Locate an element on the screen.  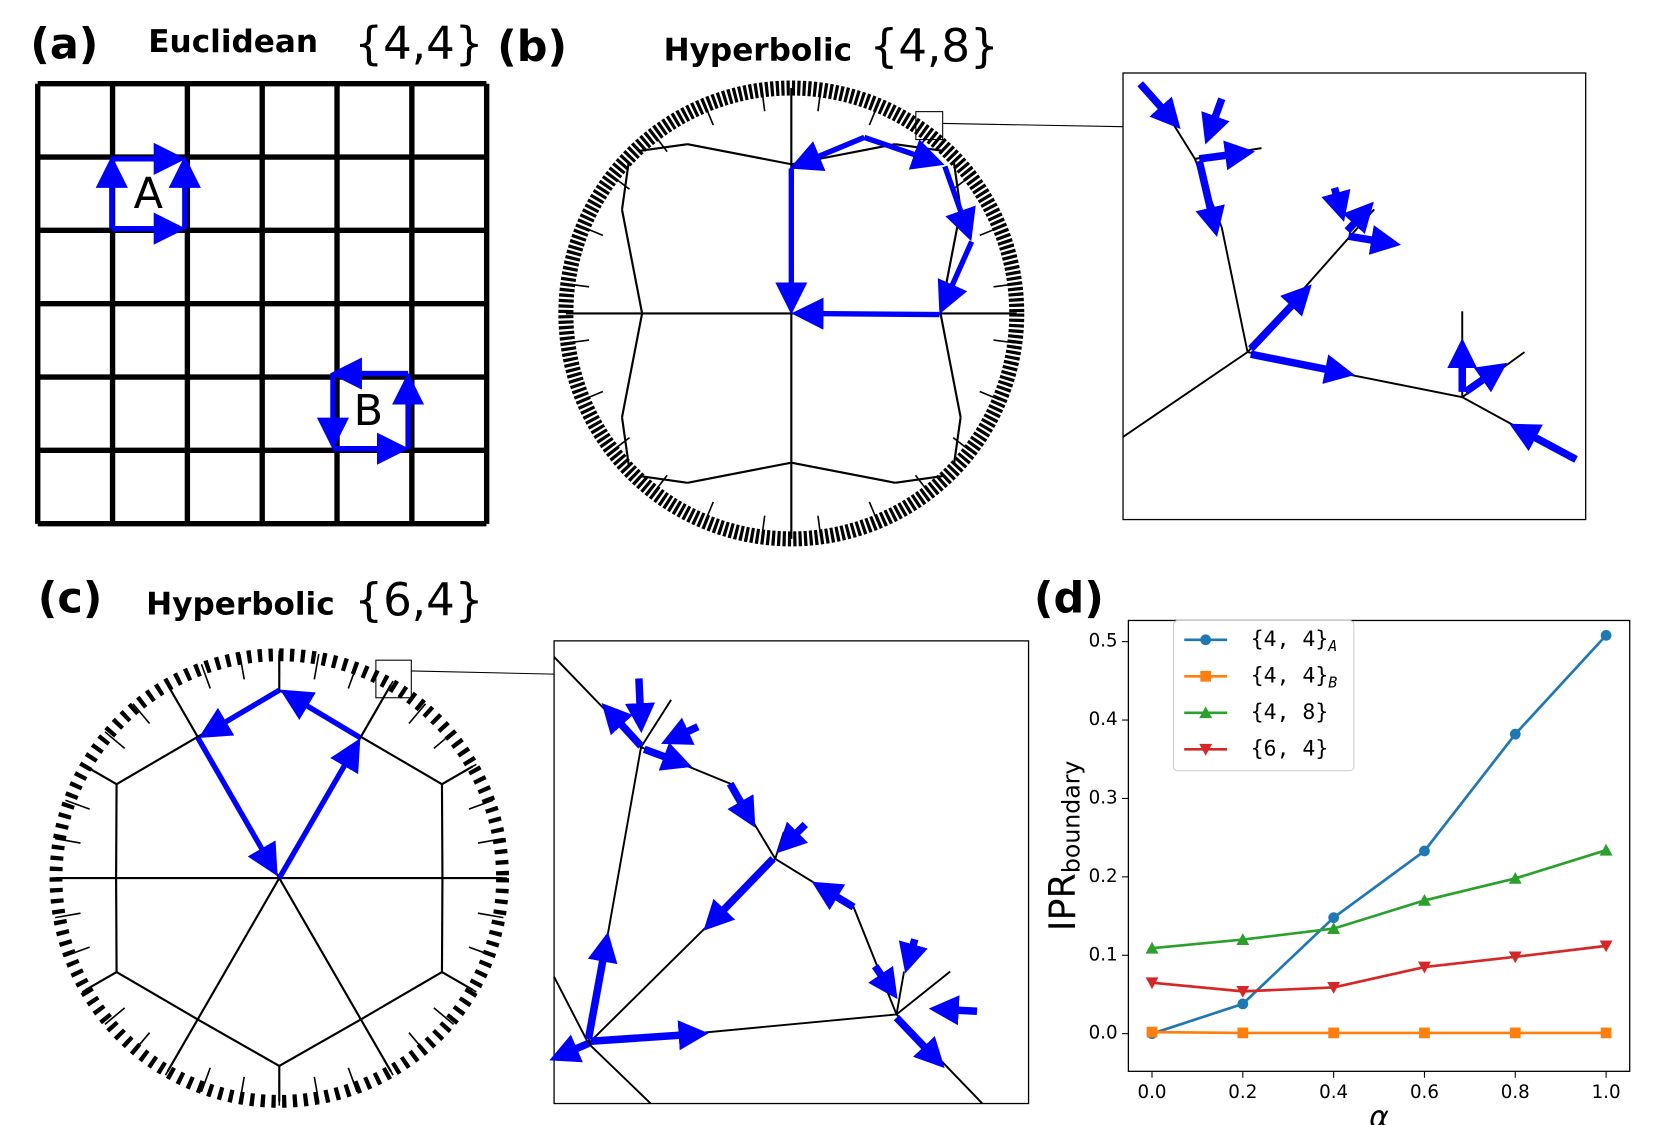
zoom-line is located at coordinates (1033, 125).